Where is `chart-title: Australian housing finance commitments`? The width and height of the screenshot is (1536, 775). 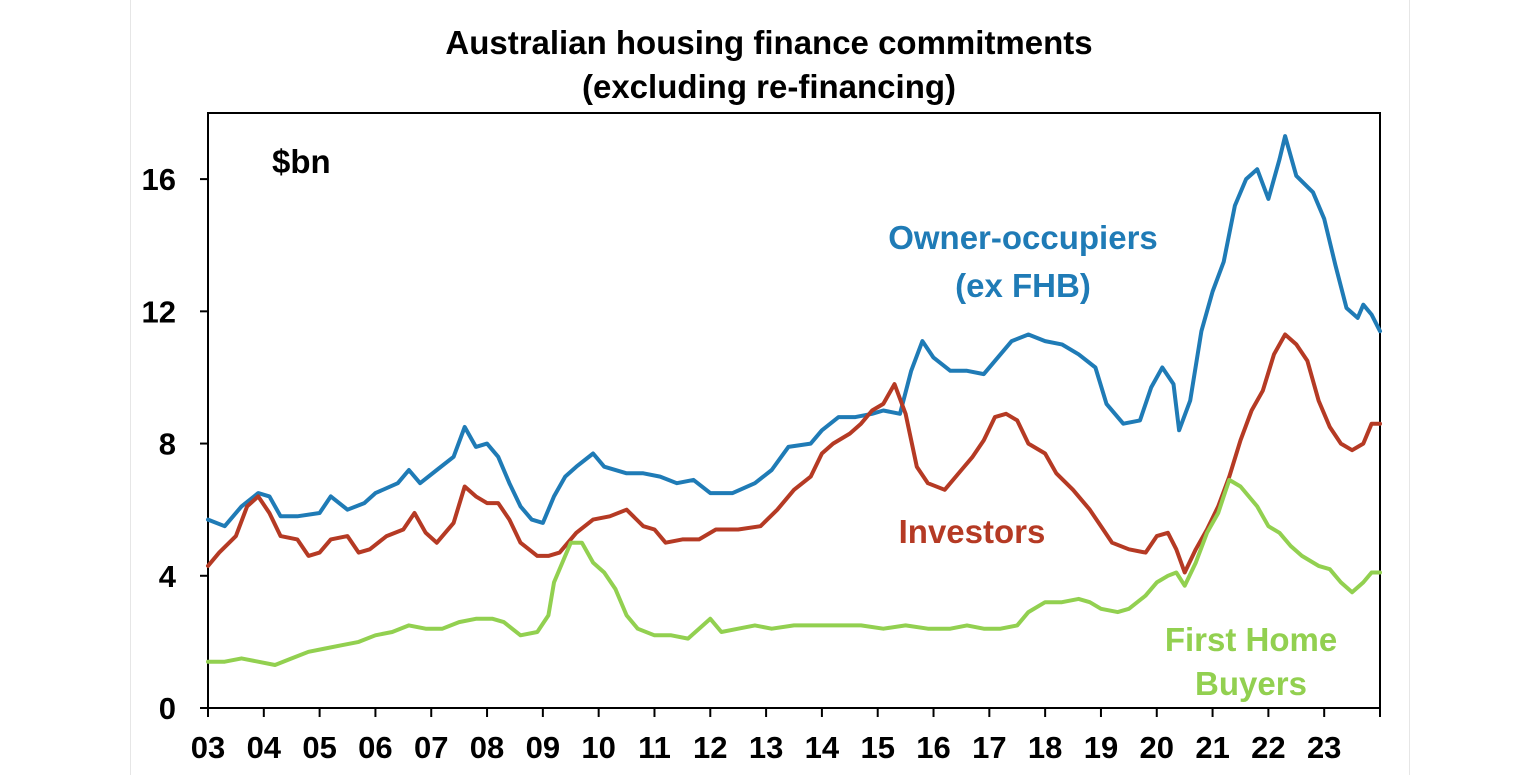
chart-title: Australian housing finance commitments is located at coordinates (769, 42).